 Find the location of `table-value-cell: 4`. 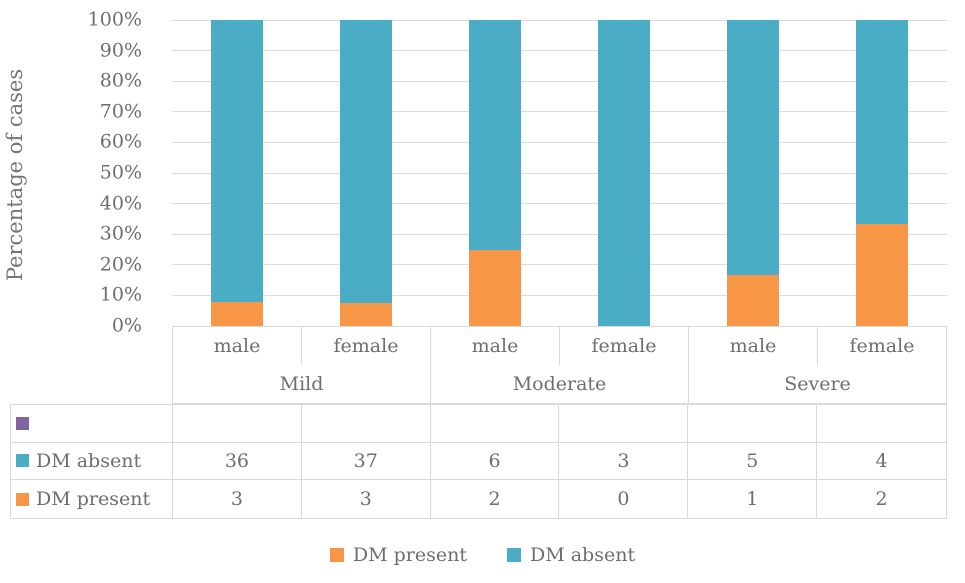

table-value-cell: 4 is located at coordinates (881, 462).